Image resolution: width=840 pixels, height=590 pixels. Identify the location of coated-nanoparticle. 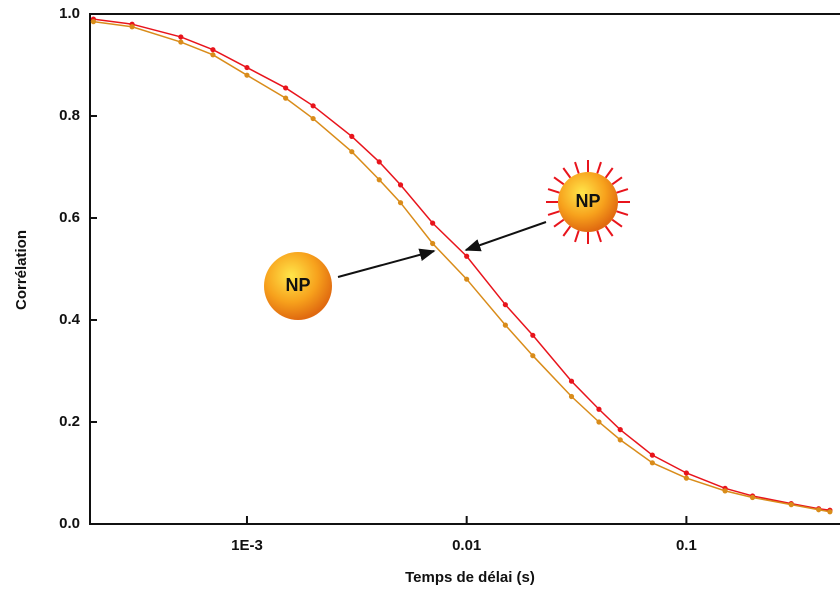
(588, 202).